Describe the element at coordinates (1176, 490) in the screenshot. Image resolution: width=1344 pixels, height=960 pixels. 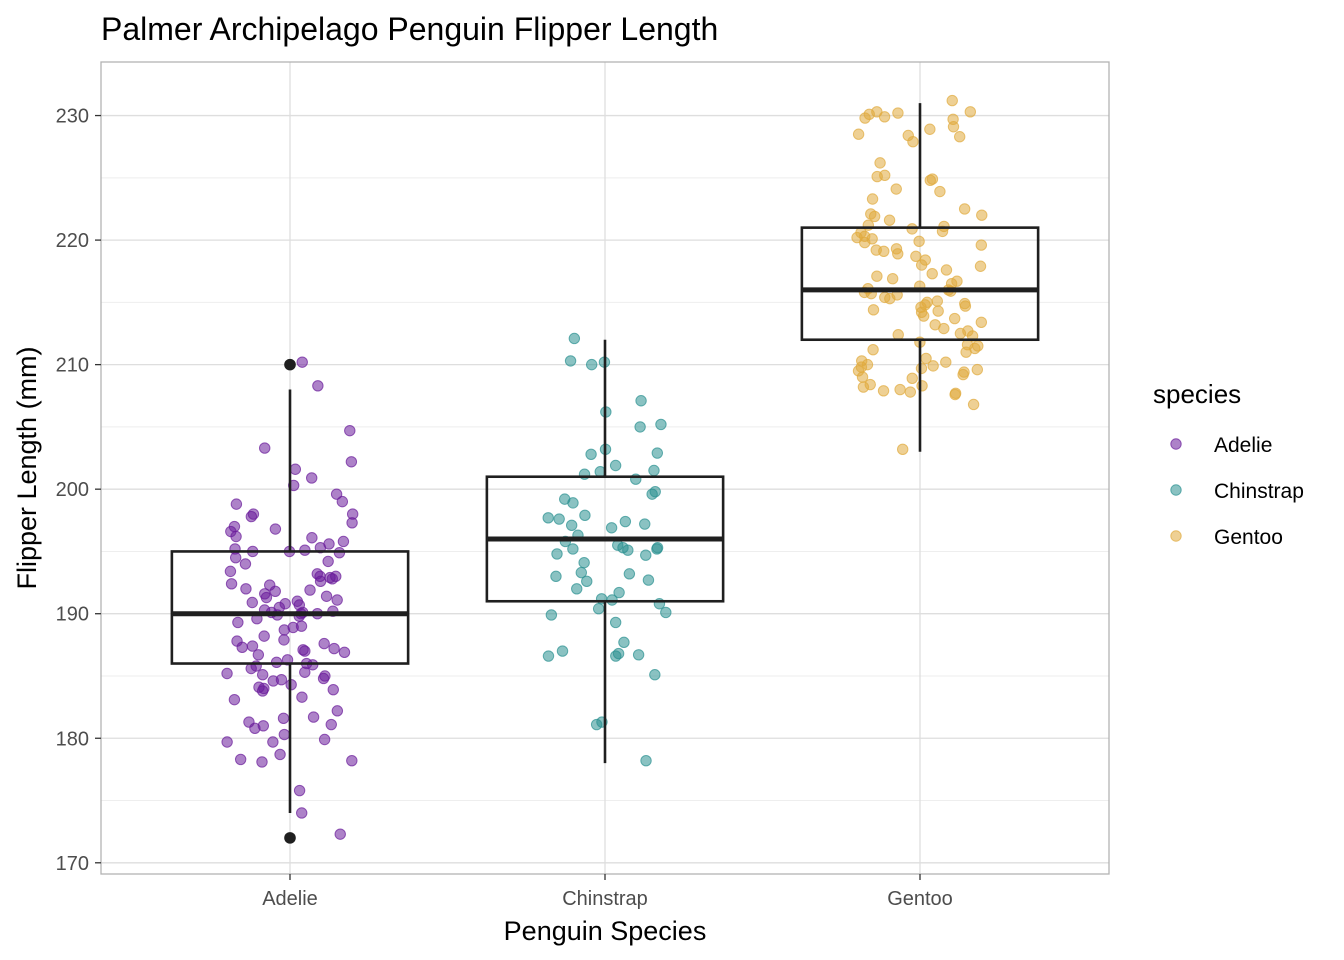
I see `legend-key-chinstrap` at that location.